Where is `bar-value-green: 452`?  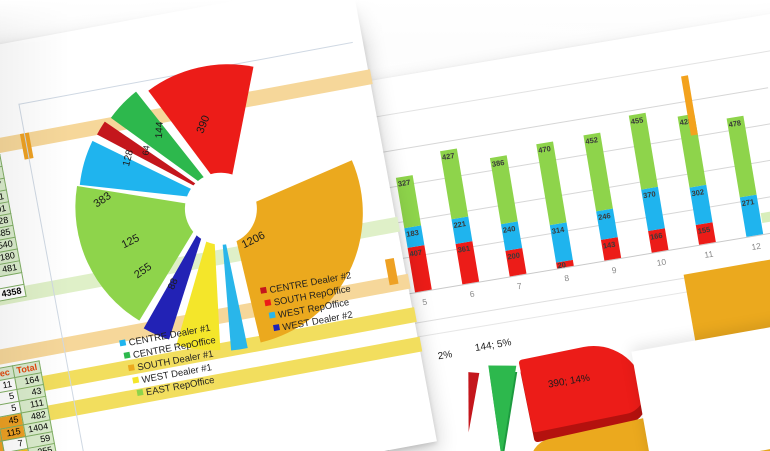 bar-value-green: 452 is located at coordinates (591, 141).